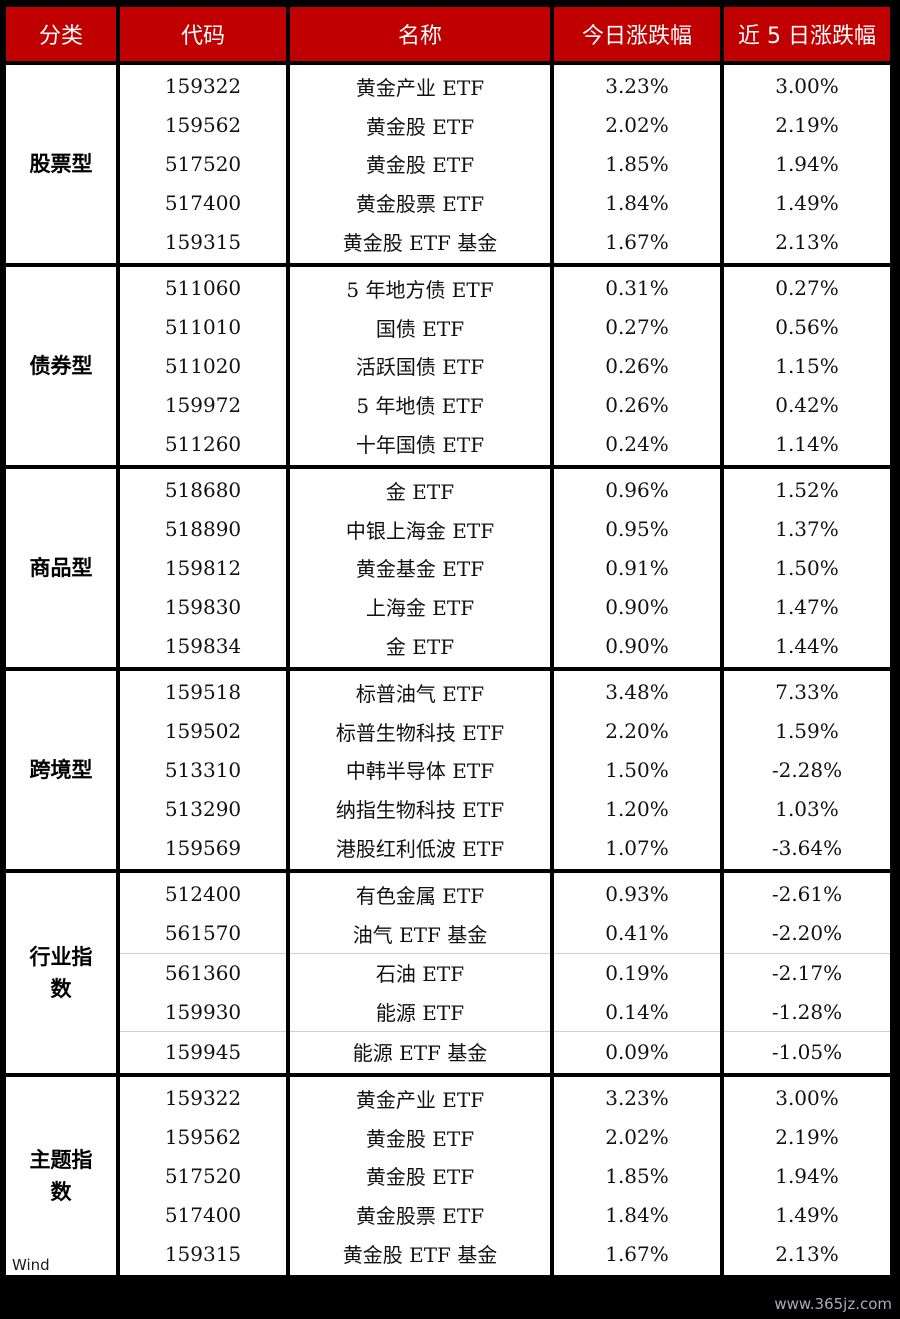 This screenshot has width=900, height=1319. What do you see at coordinates (31, 1265) in the screenshot?
I see `source-note: Wind` at bounding box center [31, 1265].